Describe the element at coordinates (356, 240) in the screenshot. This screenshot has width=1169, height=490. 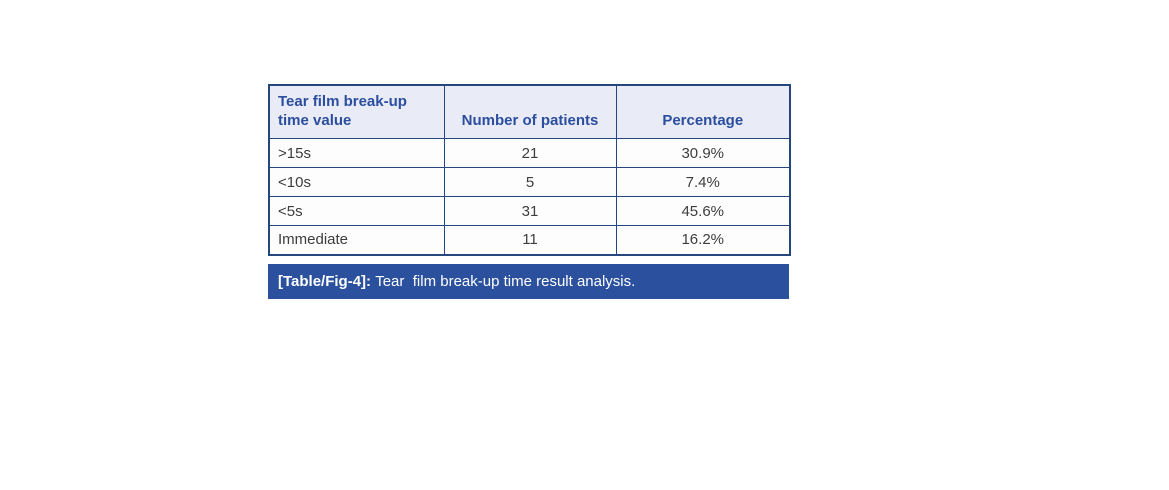
I see `cell-time-value: Immediate` at that location.